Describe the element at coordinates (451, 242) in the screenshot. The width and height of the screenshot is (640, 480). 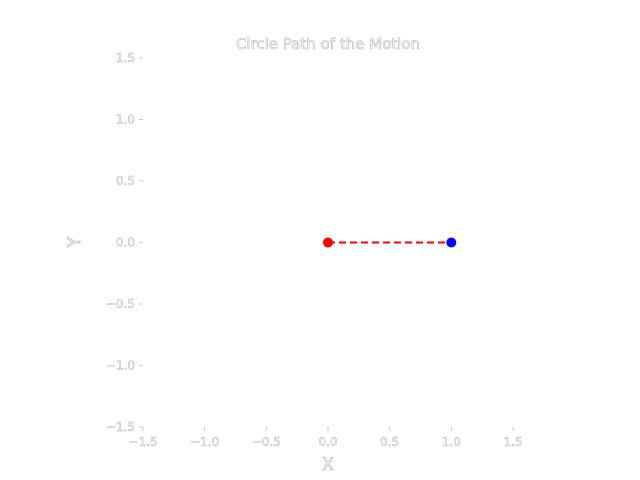
I see `moving-point` at that location.